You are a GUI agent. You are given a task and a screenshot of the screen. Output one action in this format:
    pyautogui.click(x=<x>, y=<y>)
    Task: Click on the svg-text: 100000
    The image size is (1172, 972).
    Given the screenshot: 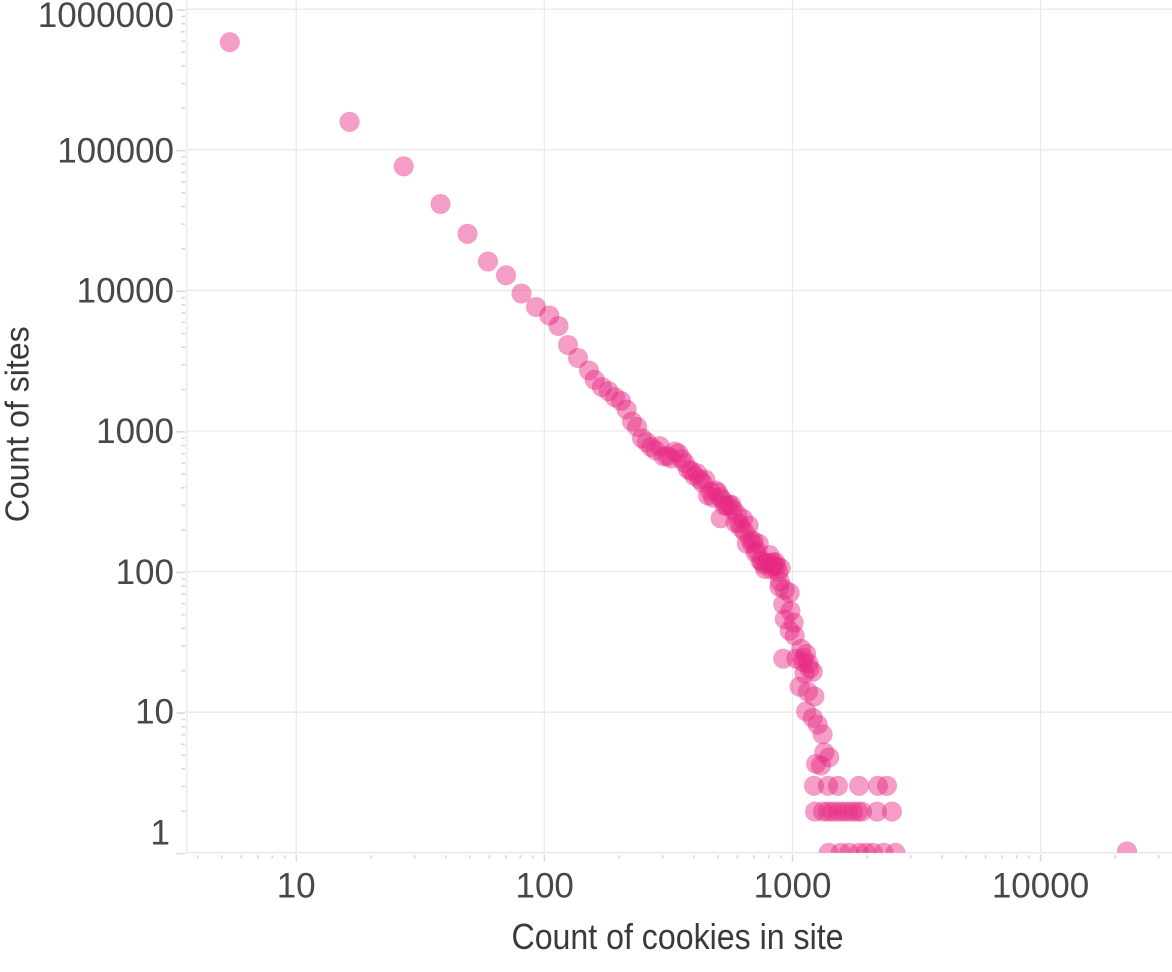 What is the action you would take?
    pyautogui.click(x=115, y=151)
    